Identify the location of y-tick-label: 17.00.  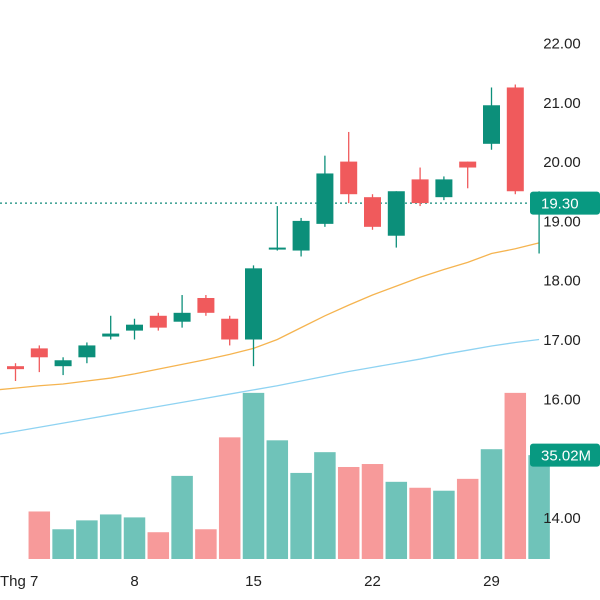
(562, 340).